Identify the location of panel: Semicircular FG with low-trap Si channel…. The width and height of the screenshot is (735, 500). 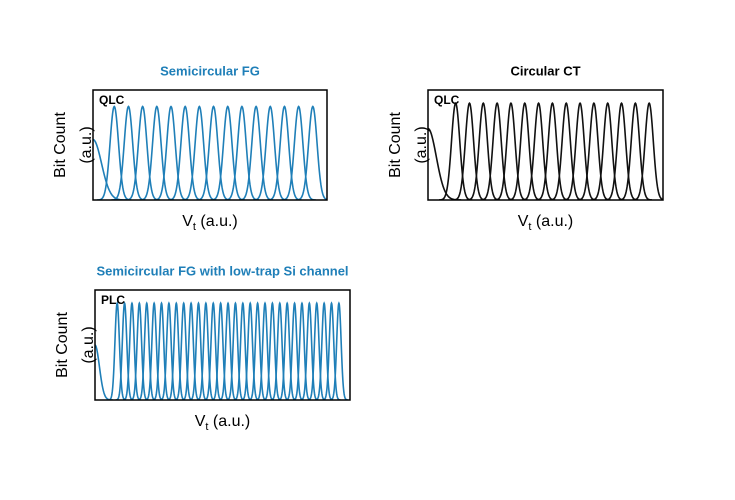
(202, 348).